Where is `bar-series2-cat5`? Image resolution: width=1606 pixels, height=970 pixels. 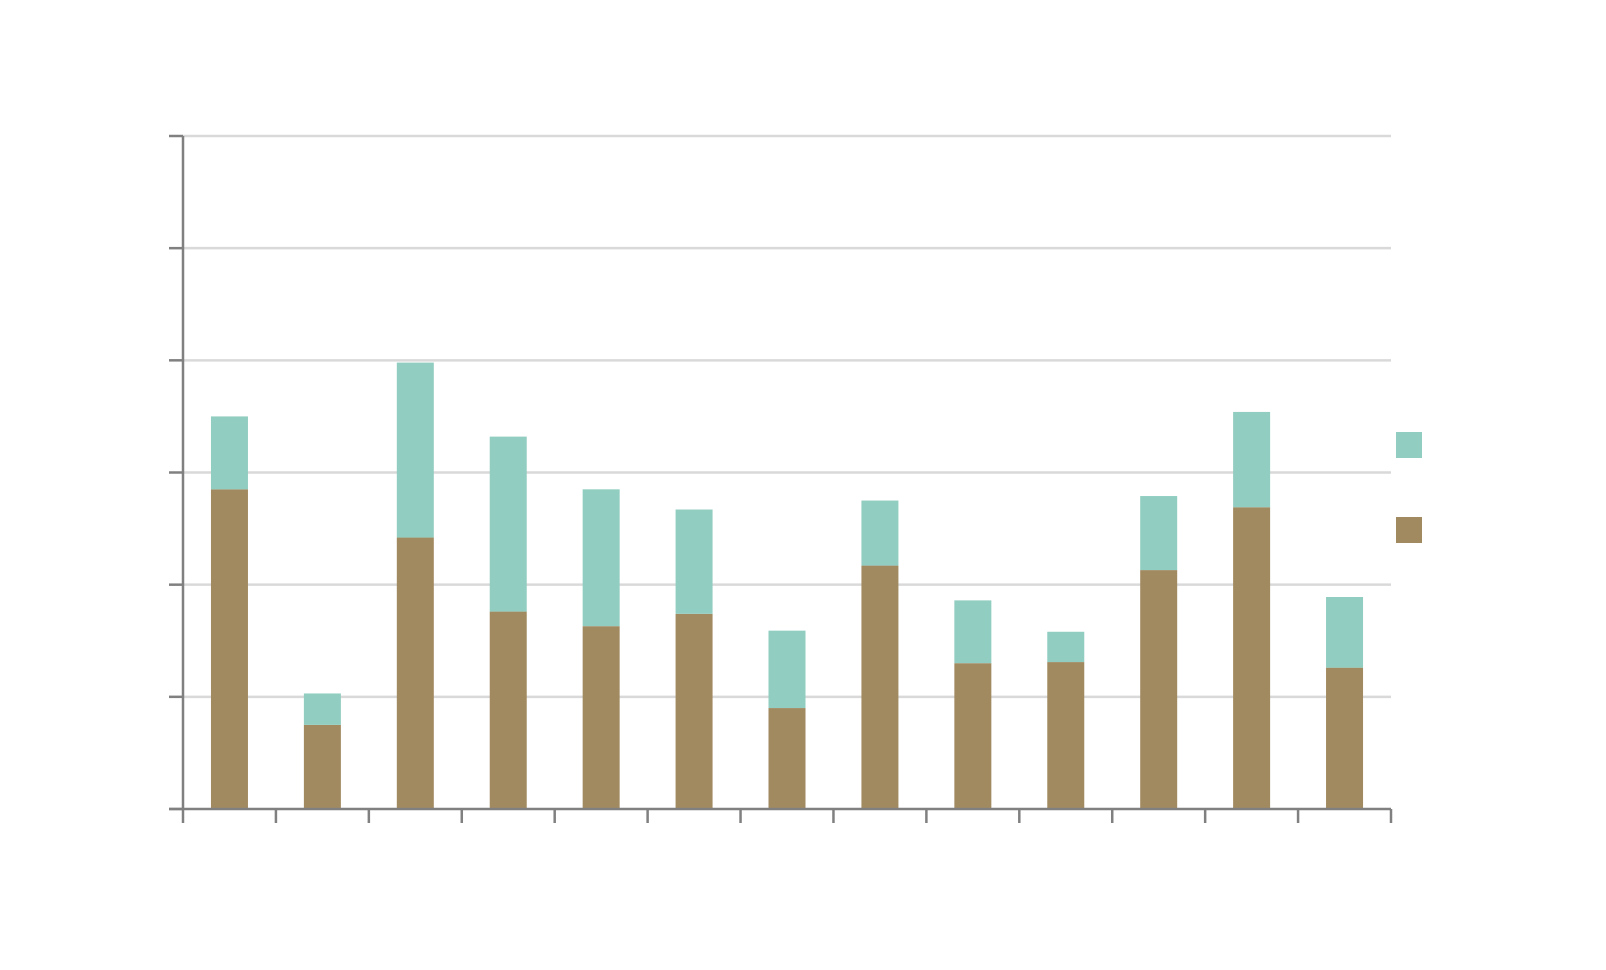
bar-series2-cat5 is located at coordinates (601, 558).